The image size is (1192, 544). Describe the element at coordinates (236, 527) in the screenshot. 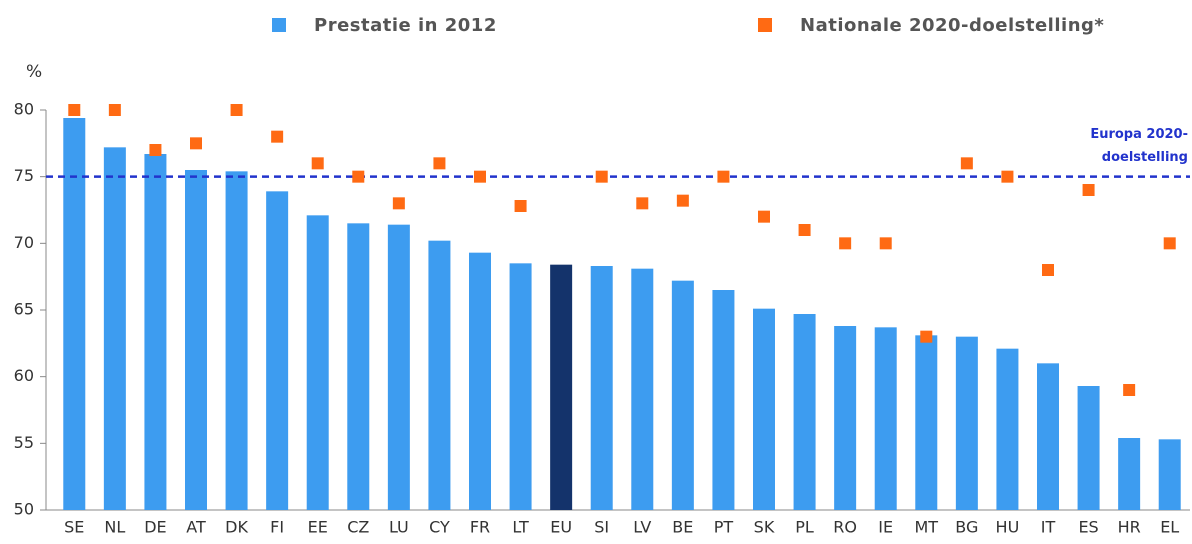

I see `x-tick-label: DK` at that location.